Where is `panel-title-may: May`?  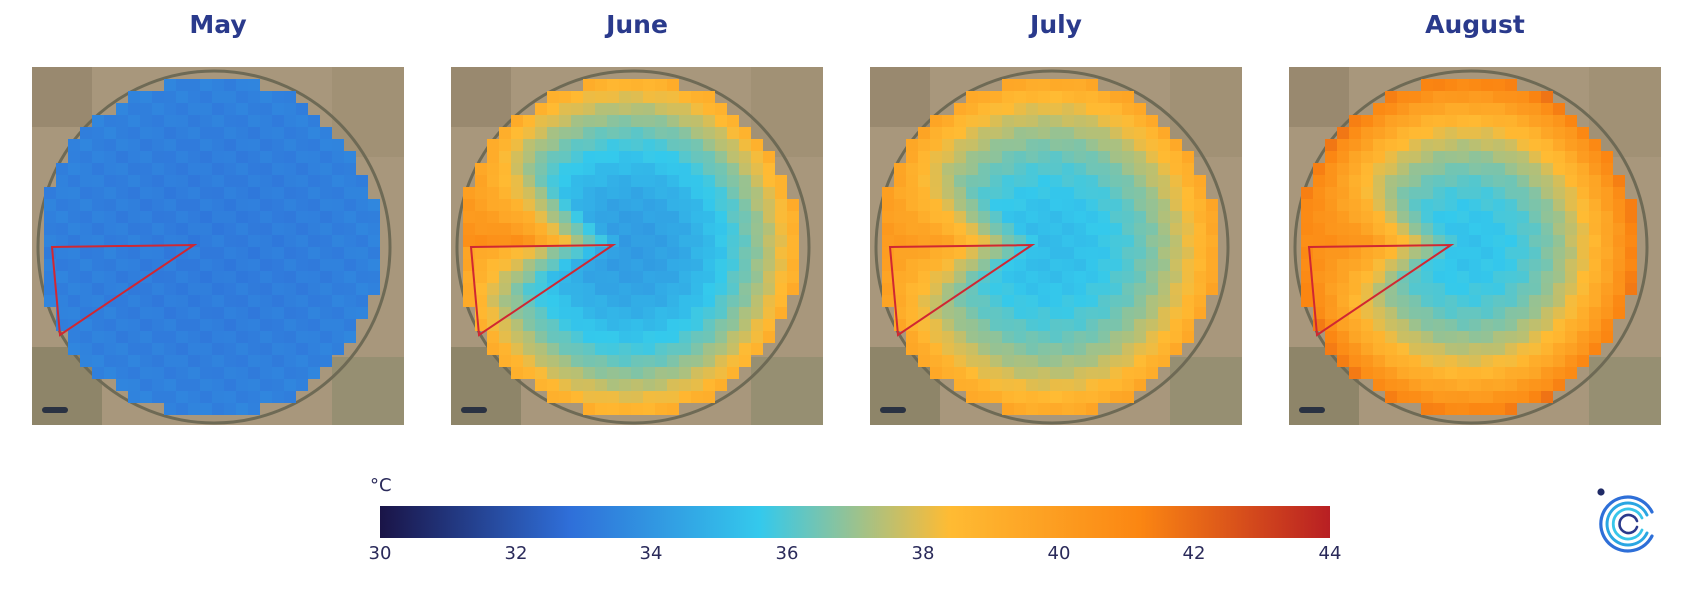
panel-title-may: May is located at coordinates (218, 24).